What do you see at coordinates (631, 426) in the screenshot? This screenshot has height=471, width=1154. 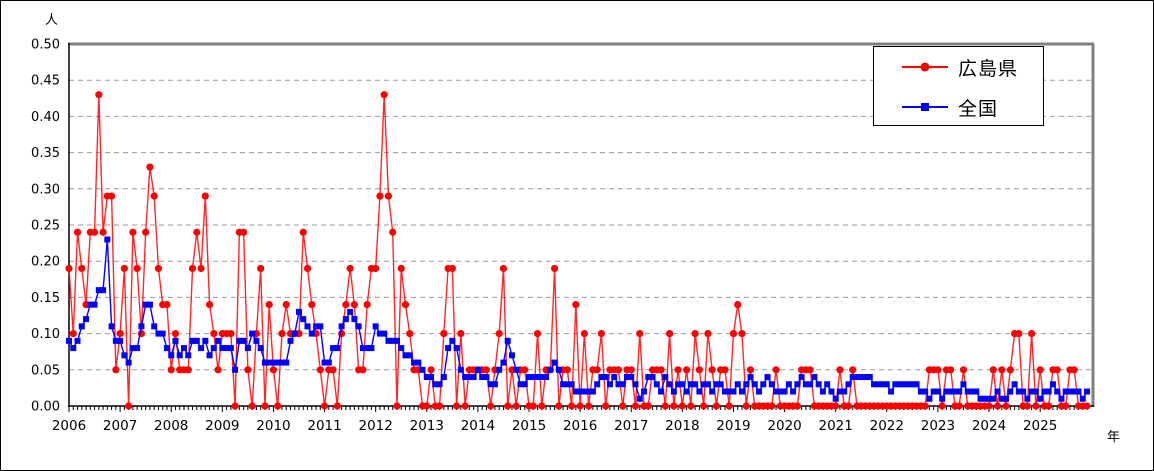 I see `x-axis-year-label: 2017` at bounding box center [631, 426].